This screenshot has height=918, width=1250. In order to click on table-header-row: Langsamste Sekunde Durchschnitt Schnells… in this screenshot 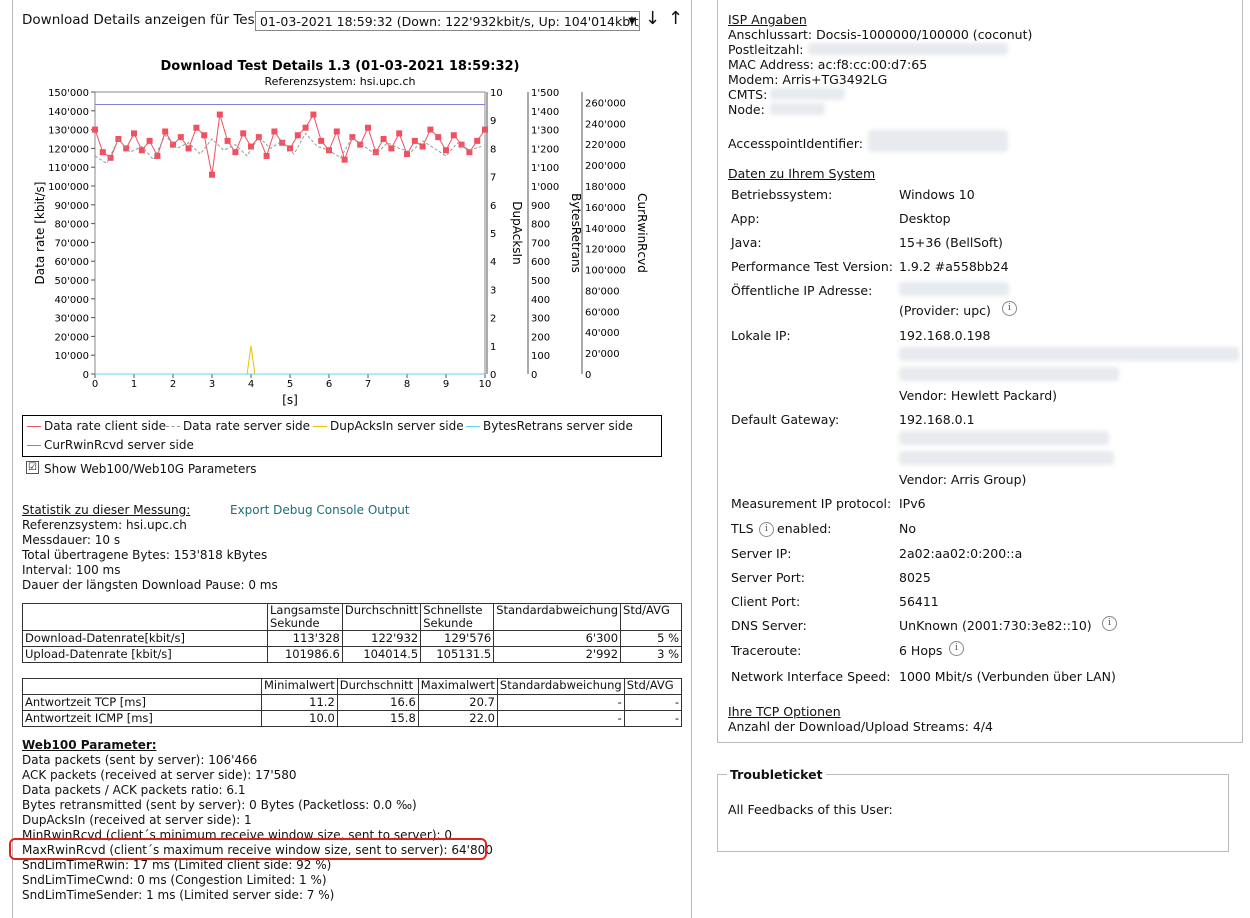, I will do `click(352, 617)`.